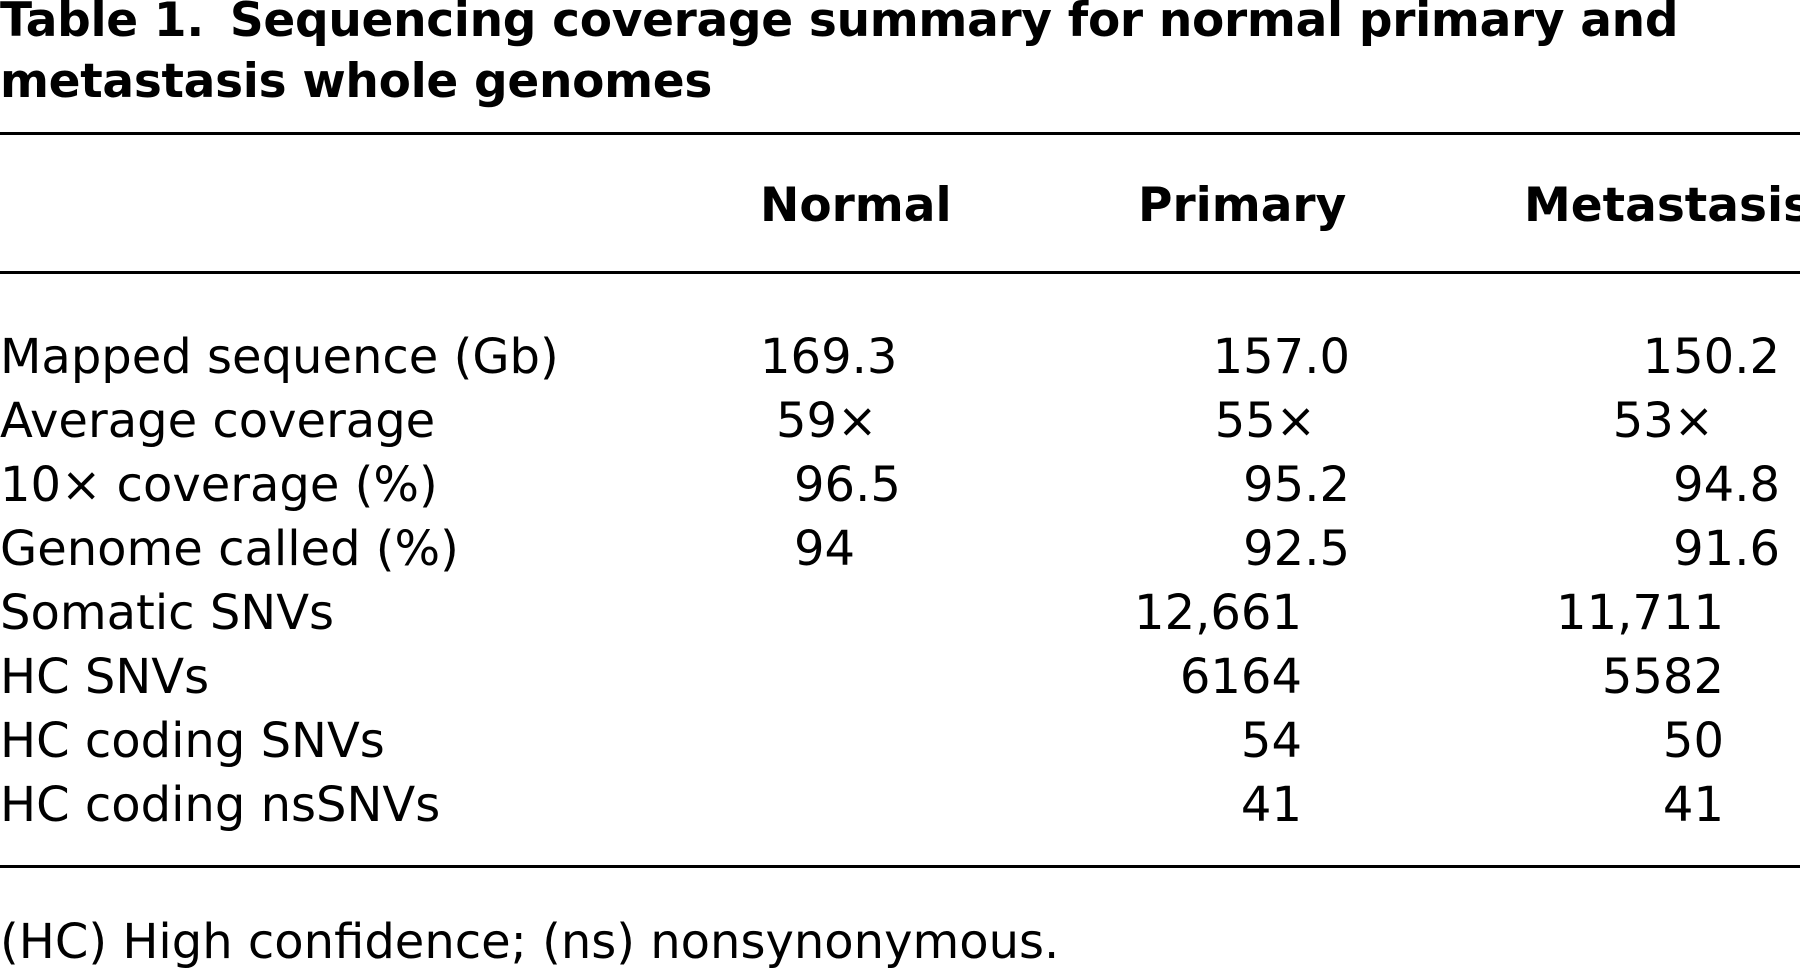 The height and width of the screenshot is (974, 1800). Describe the element at coordinates (1242, 205) in the screenshot. I see `column-header-primary: Primary` at that location.